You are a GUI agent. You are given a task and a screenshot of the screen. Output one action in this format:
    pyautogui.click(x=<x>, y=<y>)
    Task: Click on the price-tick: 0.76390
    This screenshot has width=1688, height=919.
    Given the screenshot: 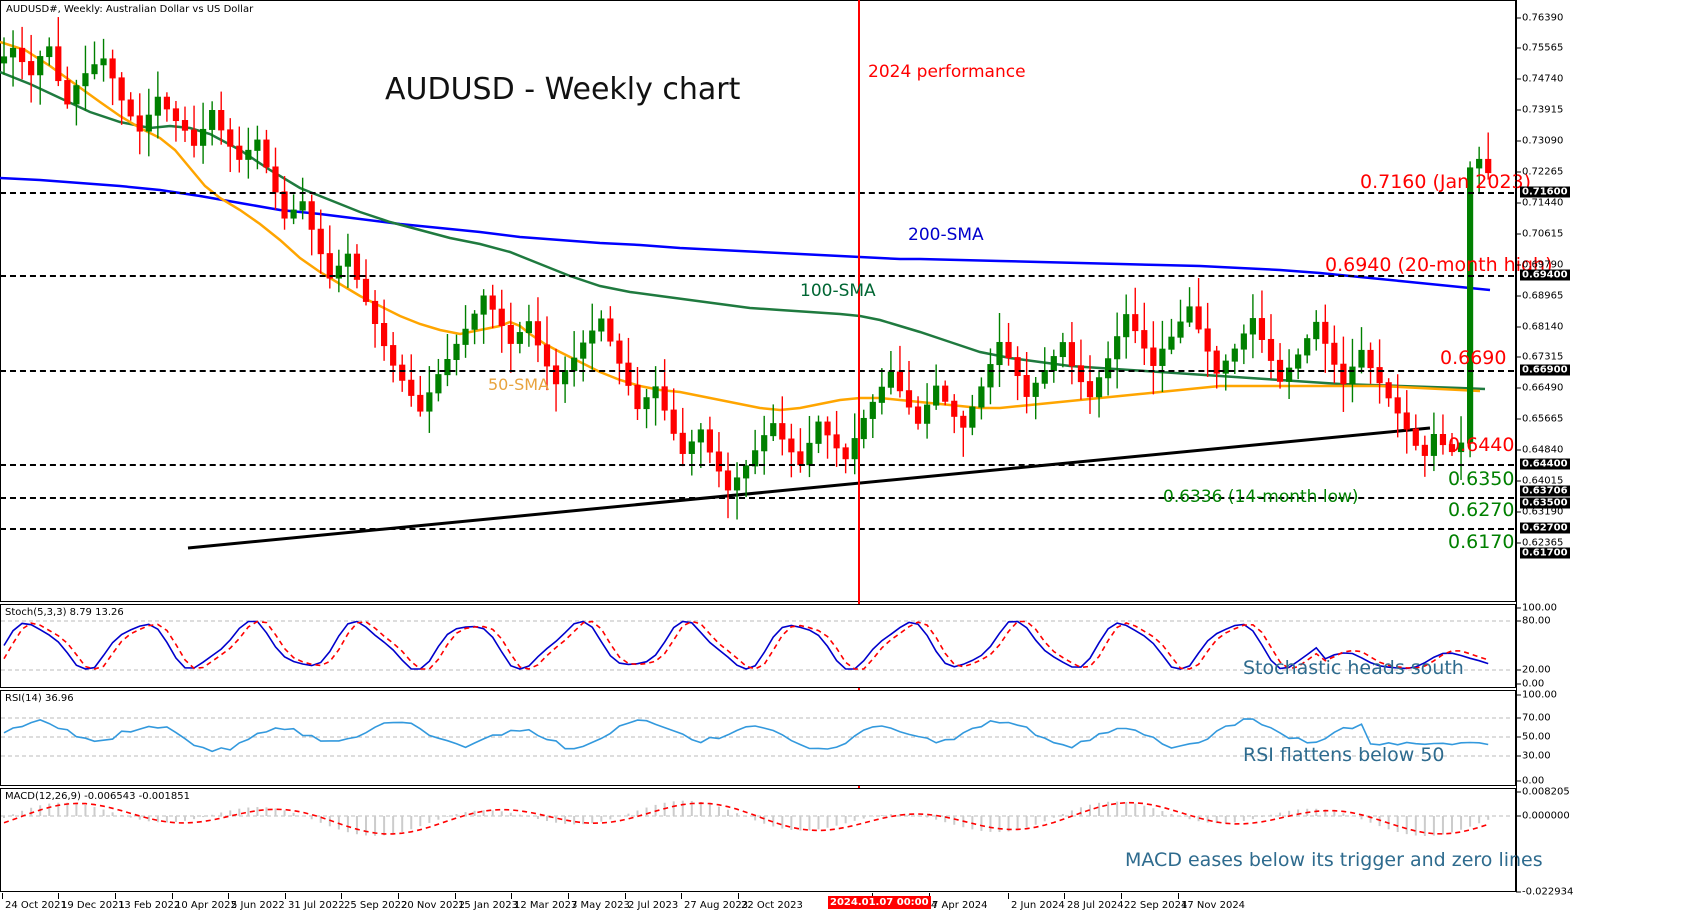 What is the action you would take?
    pyautogui.click(x=1539, y=18)
    